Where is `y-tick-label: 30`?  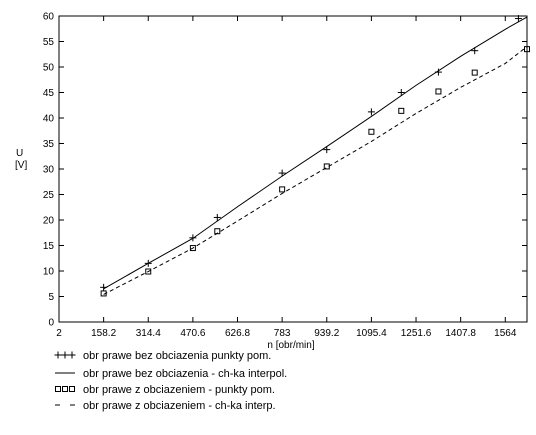 y-tick-label: 30 is located at coordinates (49, 170).